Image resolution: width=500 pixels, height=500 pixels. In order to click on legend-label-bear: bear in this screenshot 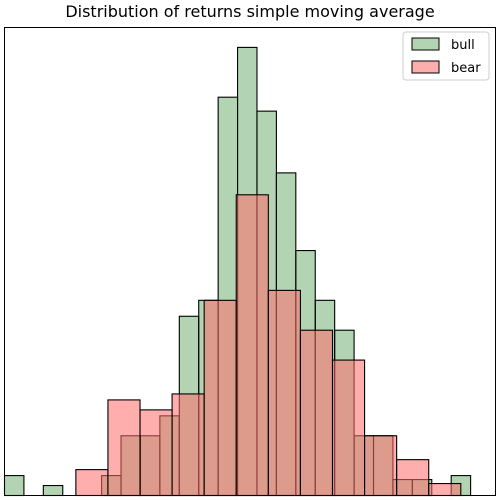, I will do `click(466, 68)`.